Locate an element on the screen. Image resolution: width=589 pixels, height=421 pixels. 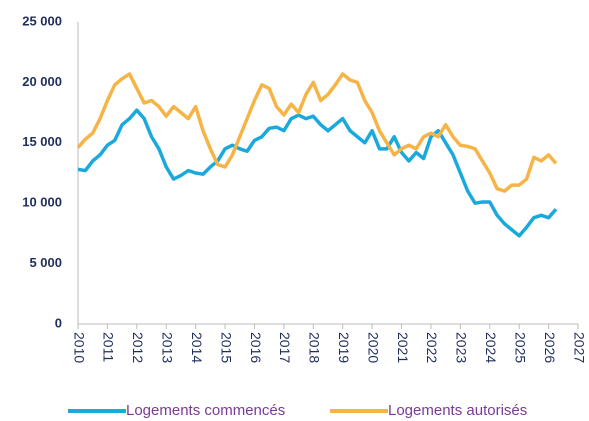
x-tick-label: 2010 is located at coordinates (79, 347).